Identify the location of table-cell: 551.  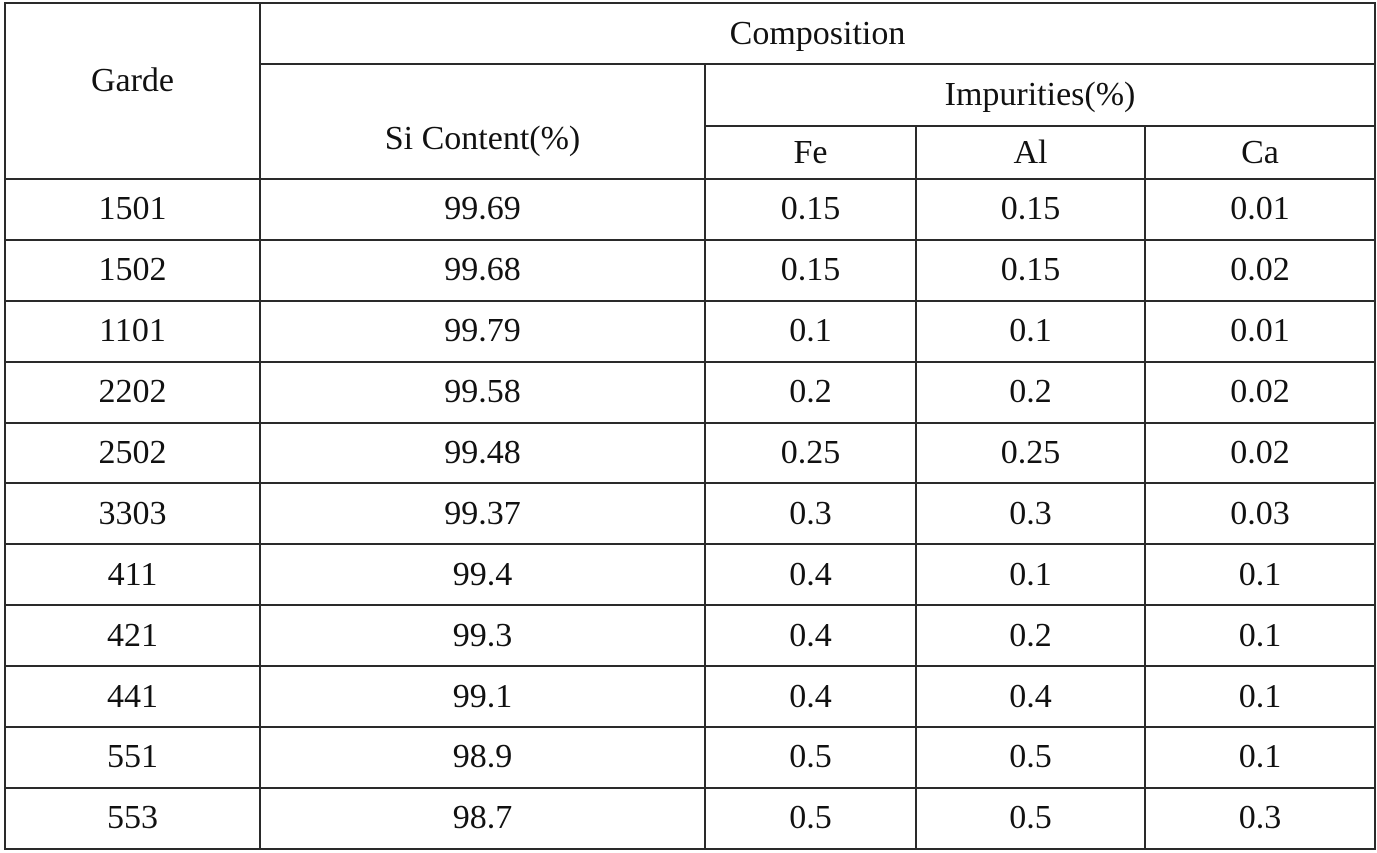
(132, 757).